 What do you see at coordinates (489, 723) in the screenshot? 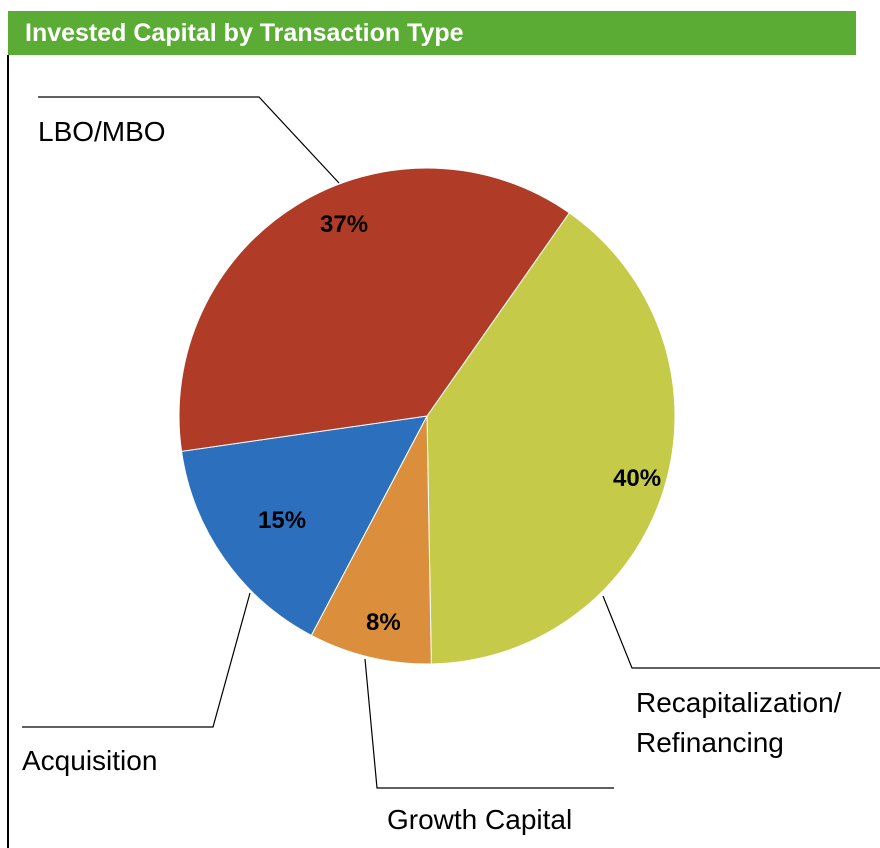
I see `leader-line-growth-capital` at bounding box center [489, 723].